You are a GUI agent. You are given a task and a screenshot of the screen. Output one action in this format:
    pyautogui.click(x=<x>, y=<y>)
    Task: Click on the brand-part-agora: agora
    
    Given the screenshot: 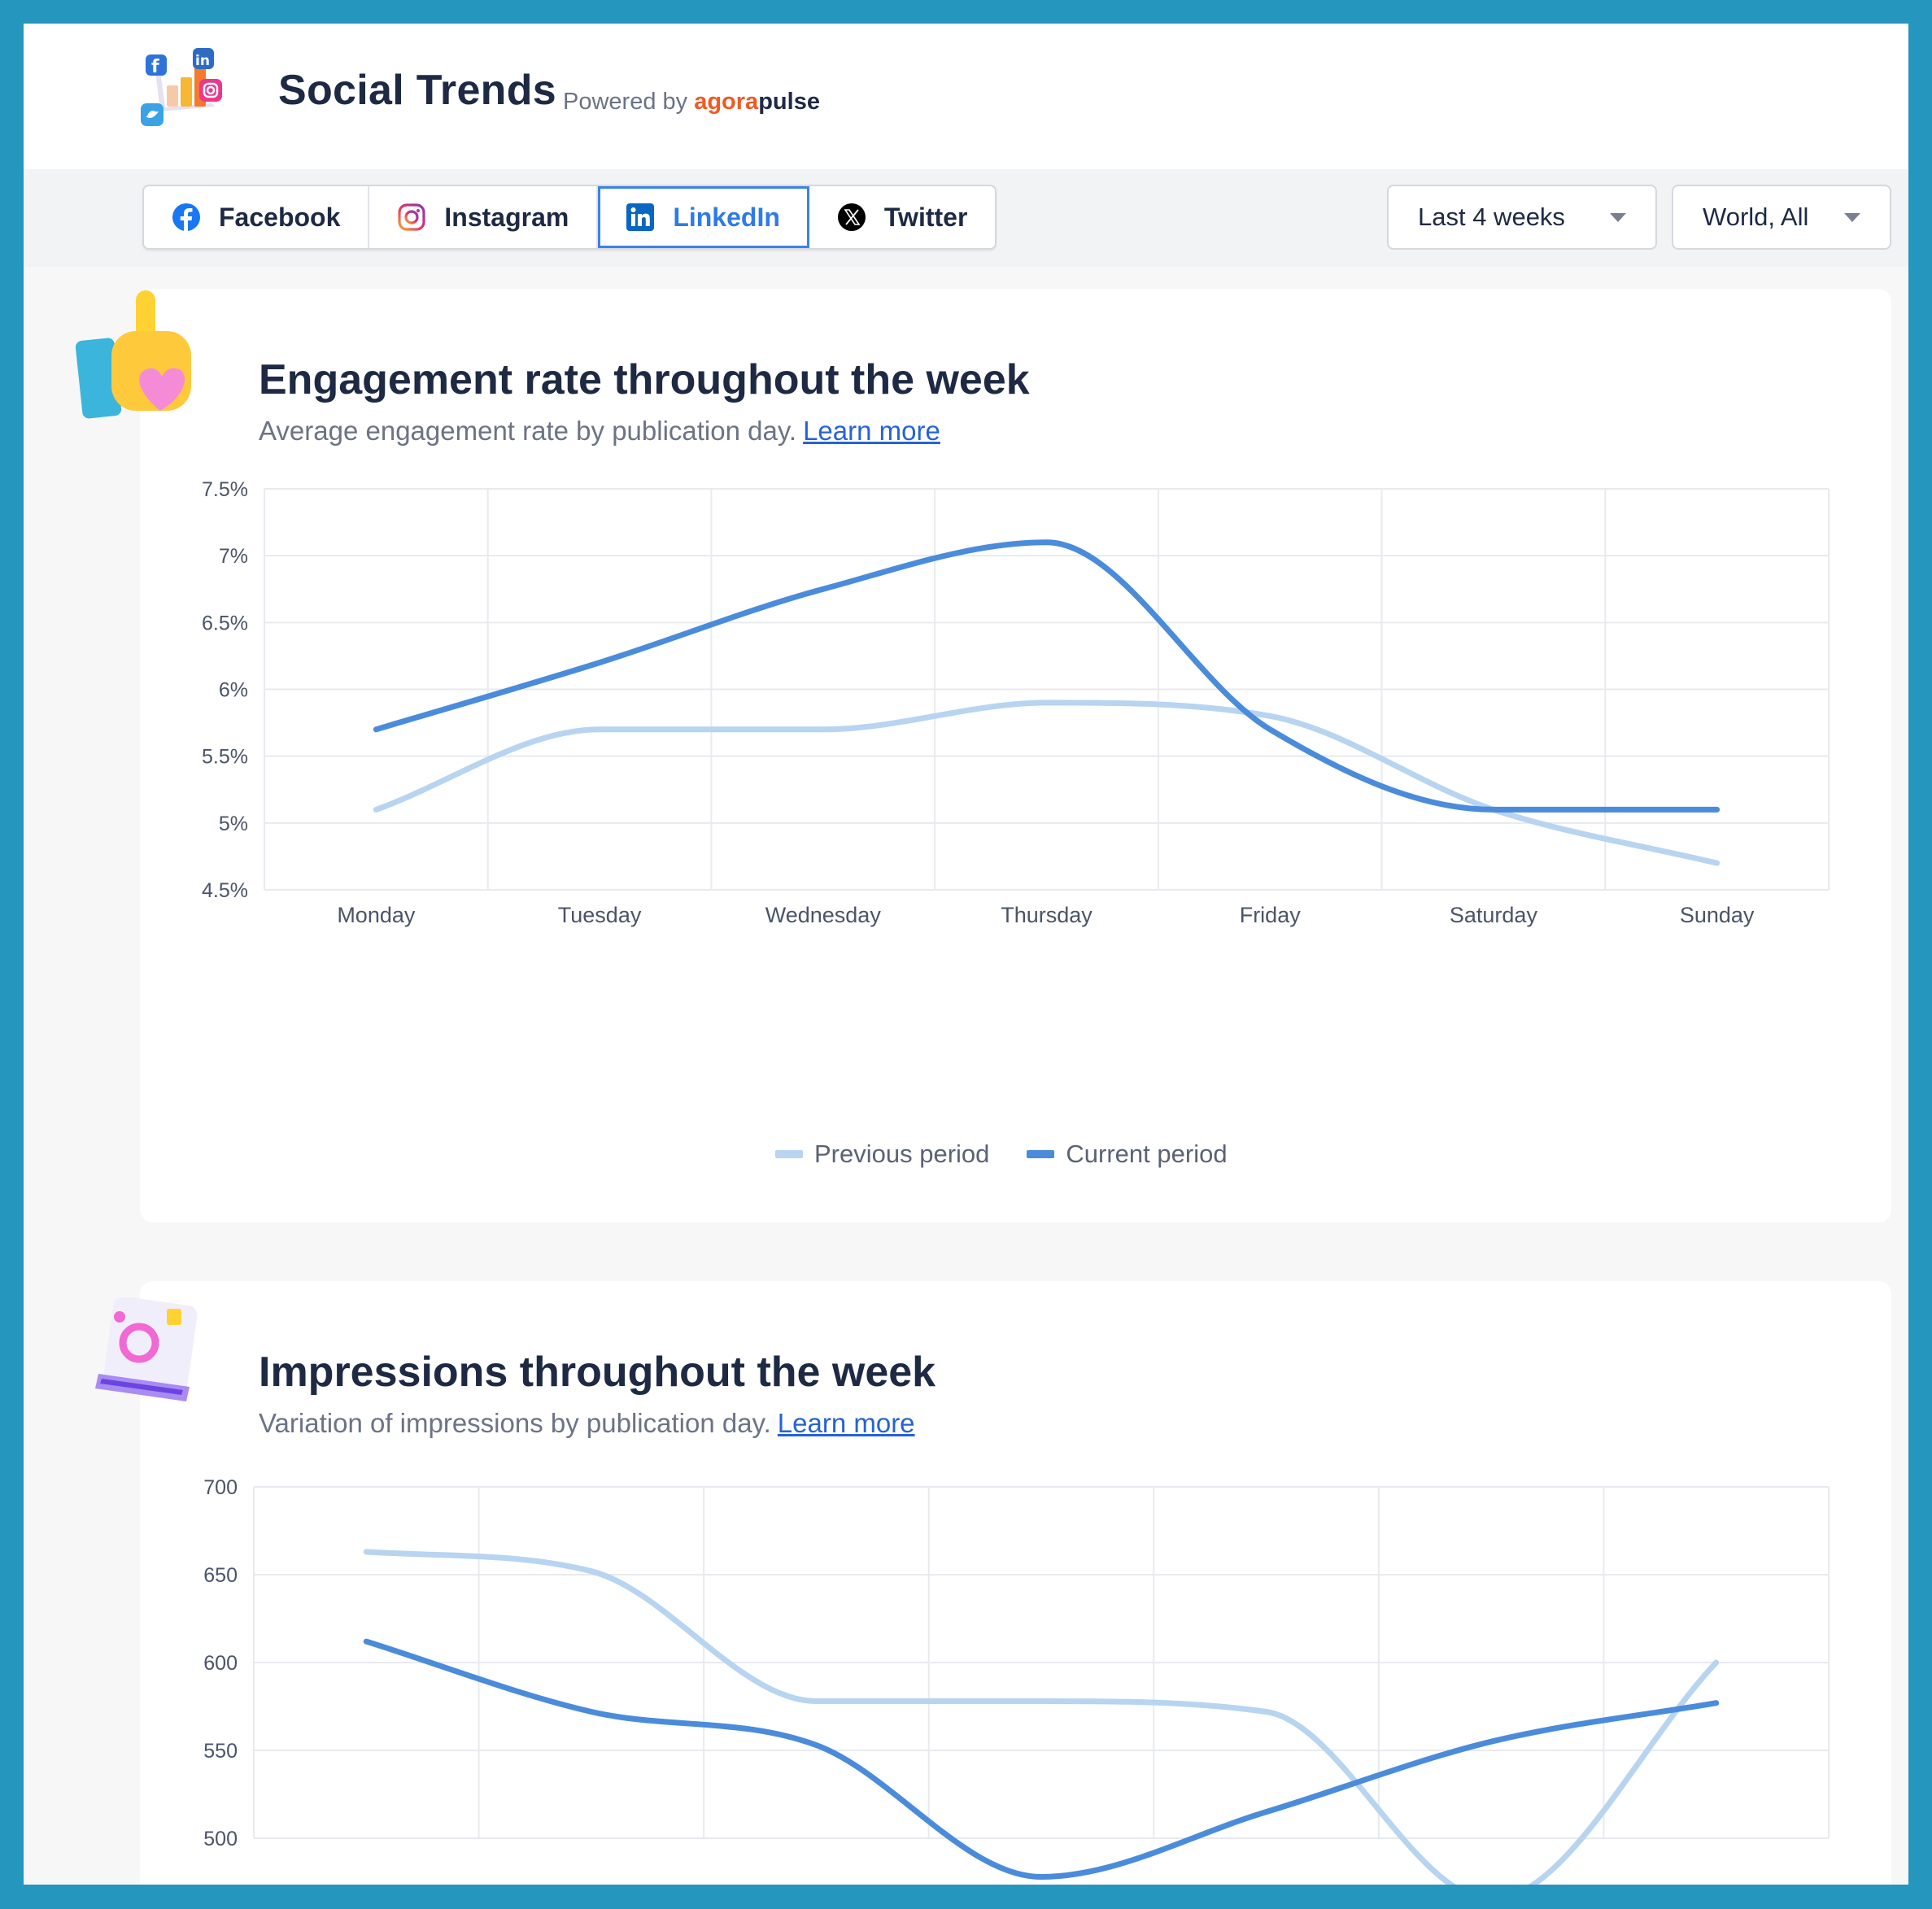 What is the action you would take?
    pyautogui.click(x=726, y=102)
    